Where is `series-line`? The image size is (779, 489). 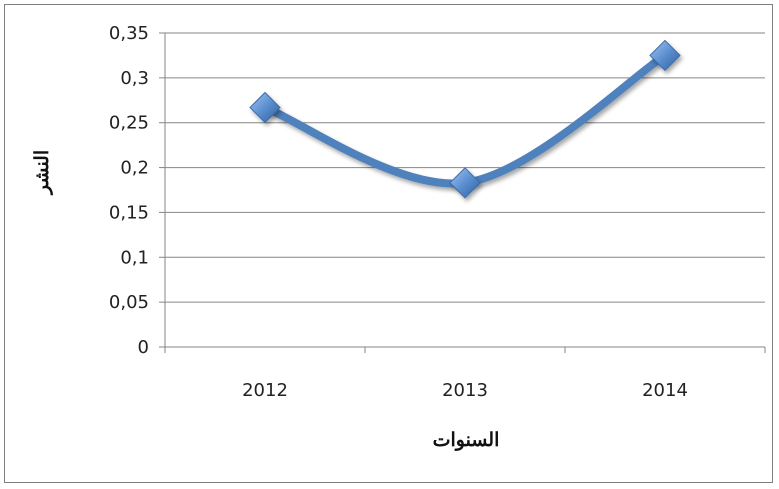 series-line is located at coordinates (465, 119).